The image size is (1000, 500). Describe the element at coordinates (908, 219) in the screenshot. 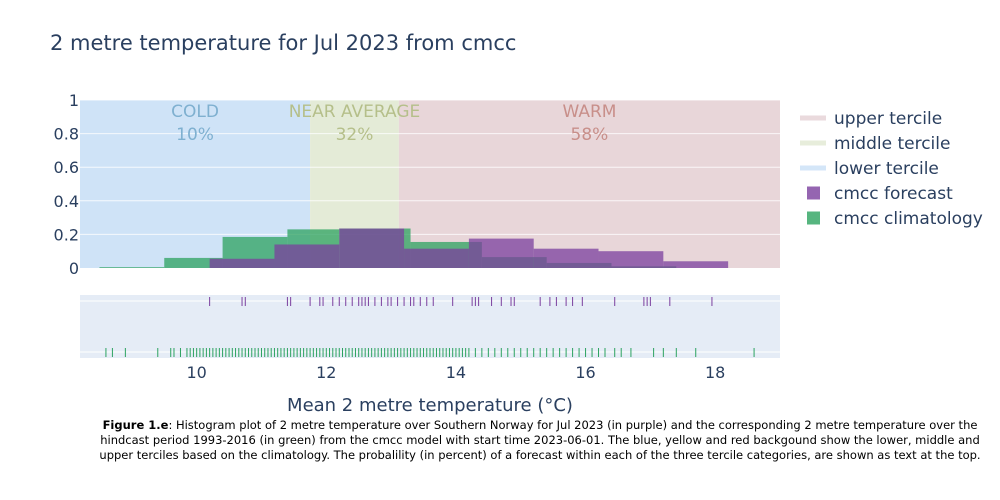

I see `legend-label-cmcc-climatology: cmcc climatology` at that location.